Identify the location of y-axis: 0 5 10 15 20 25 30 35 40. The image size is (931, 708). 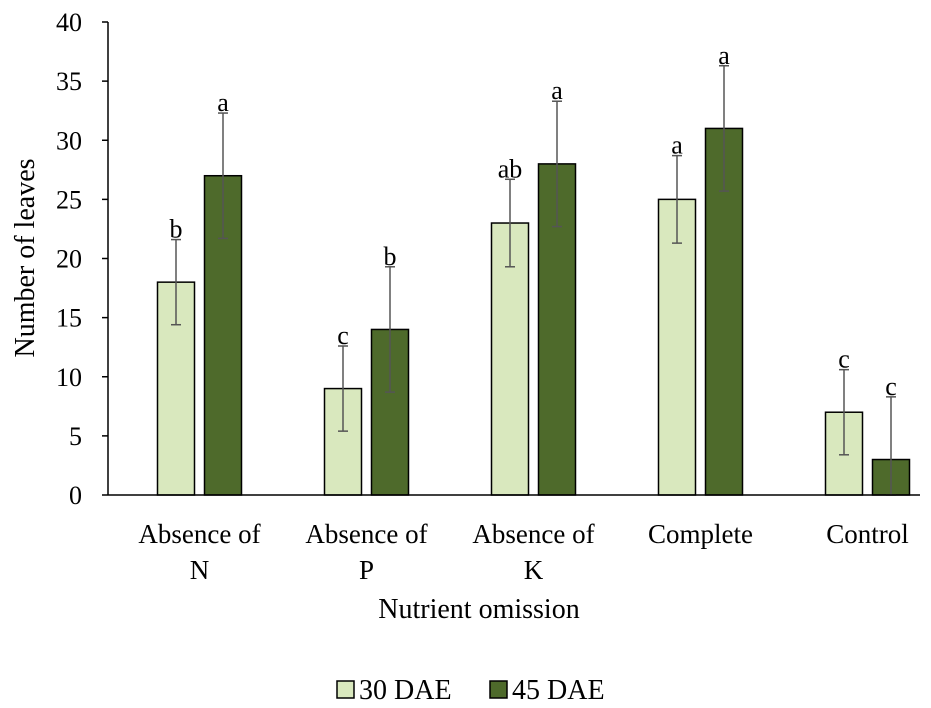
(82, 259).